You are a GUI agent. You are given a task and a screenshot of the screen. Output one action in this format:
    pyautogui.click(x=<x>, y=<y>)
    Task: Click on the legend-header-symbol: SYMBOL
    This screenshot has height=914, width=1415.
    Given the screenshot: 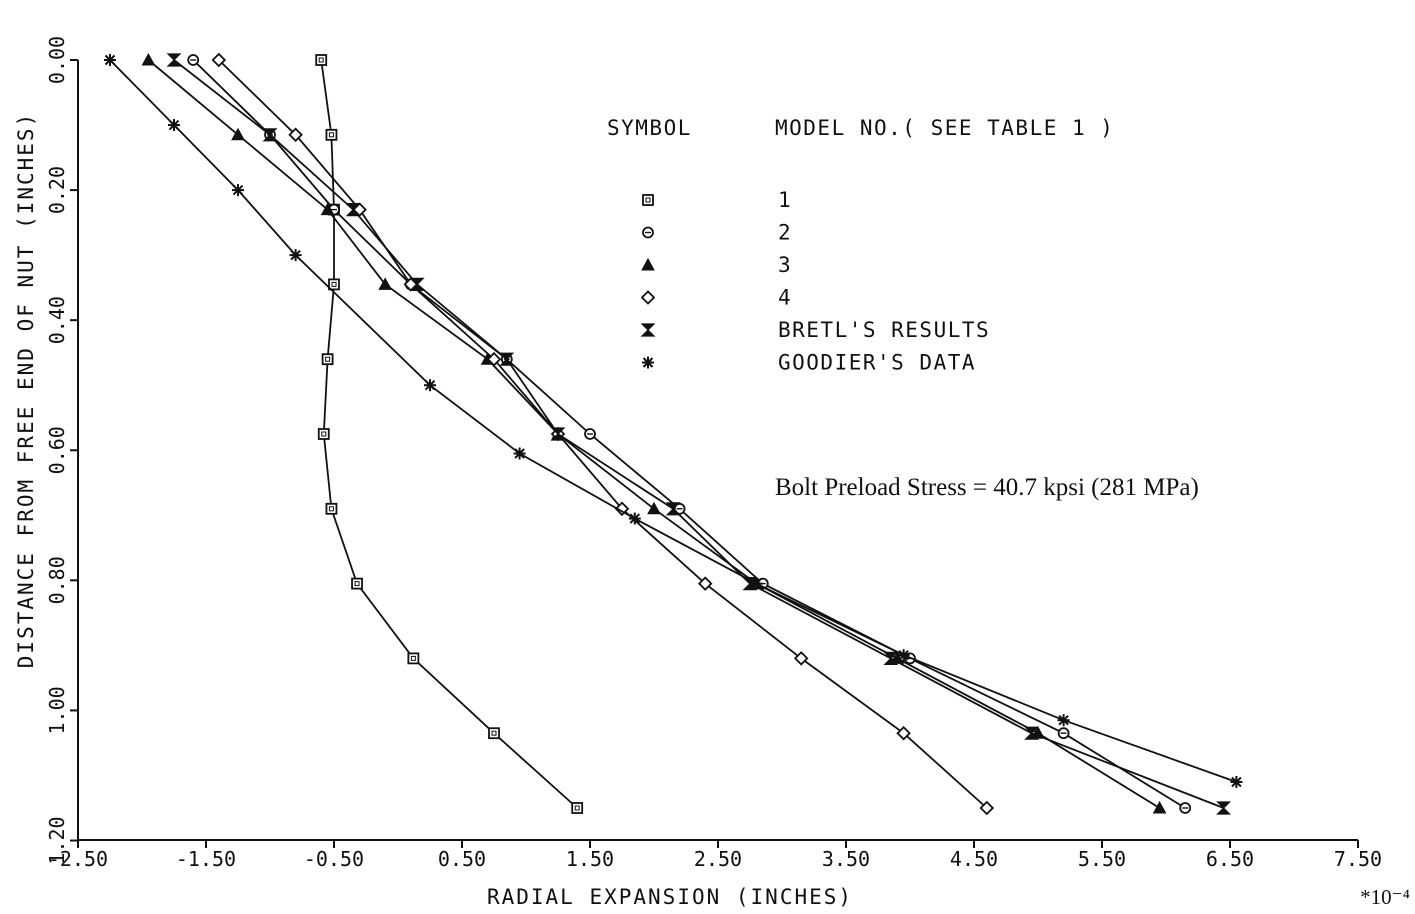 What is the action you would take?
    pyautogui.click(x=649, y=128)
    